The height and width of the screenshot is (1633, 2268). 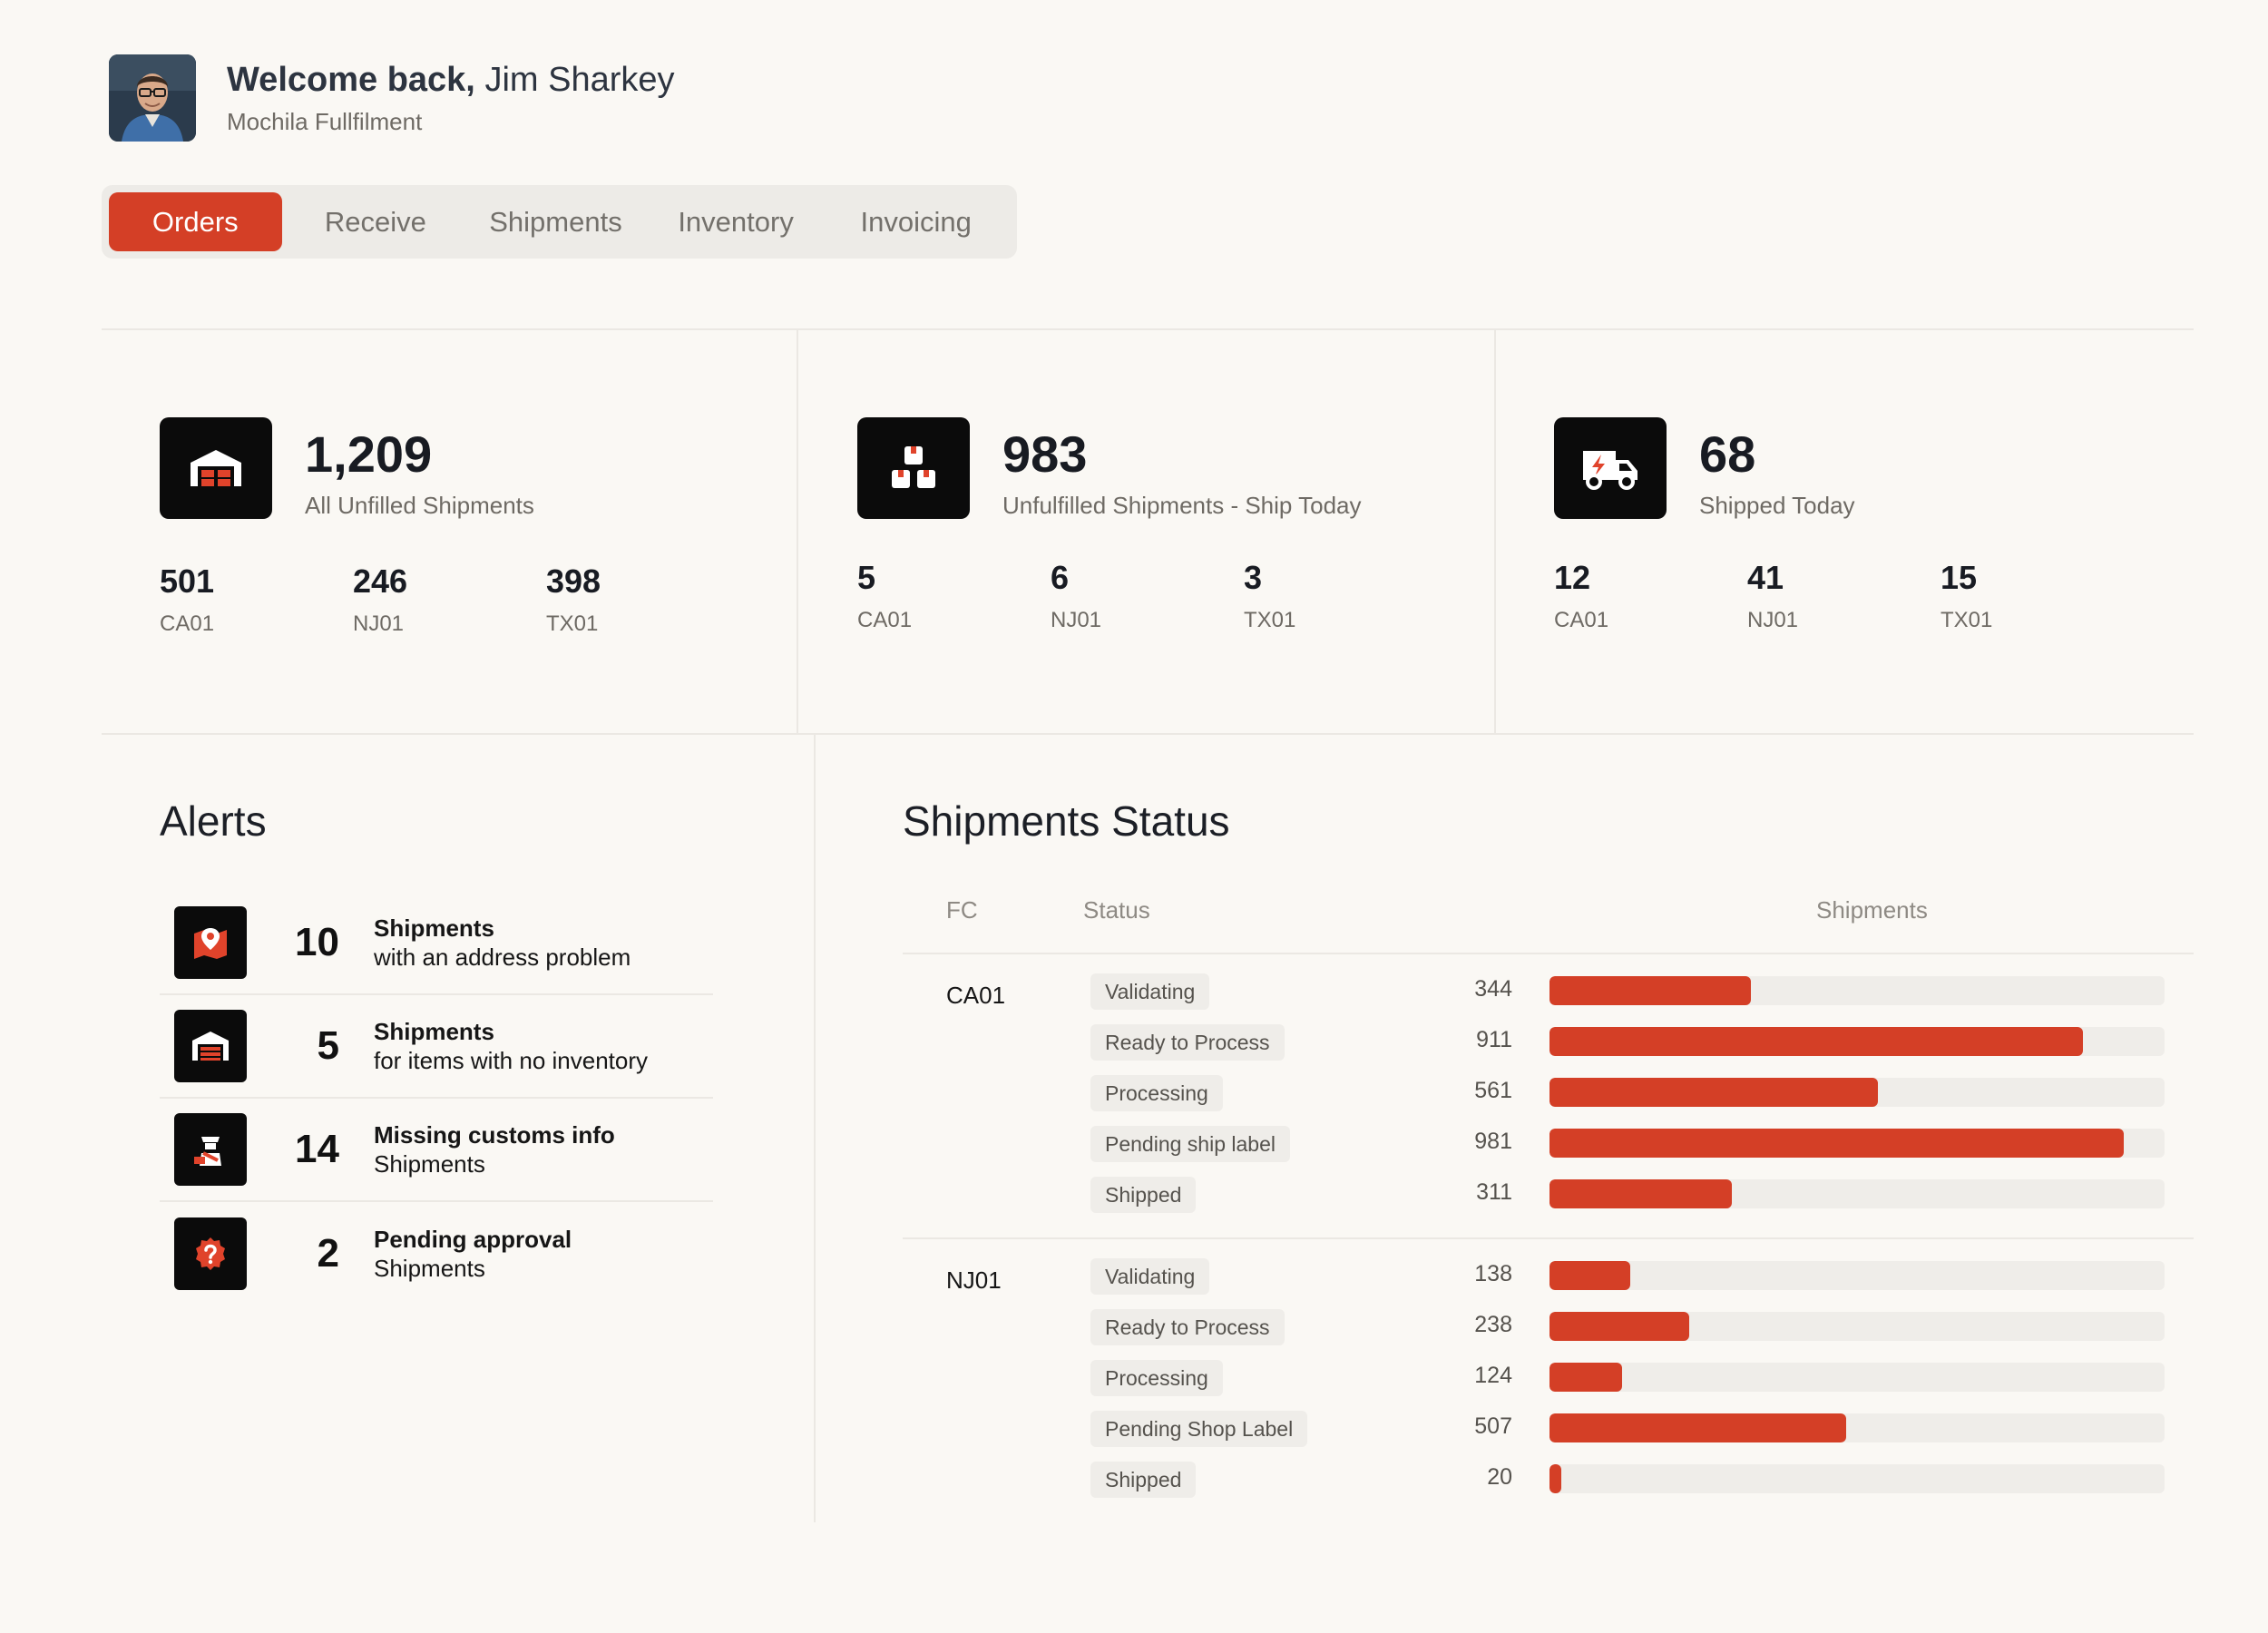 I want to click on alert-title: Shipments, so click(x=434, y=928).